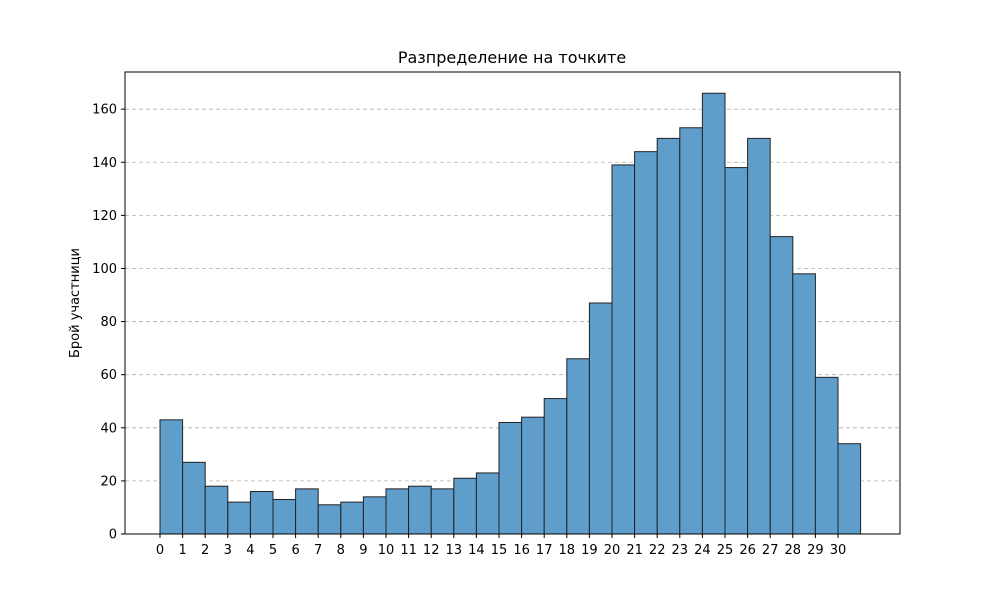  What do you see at coordinates (657, 550) in the screenshot?
I see `x-tick-label: 22` at bounding box center [657, 550].